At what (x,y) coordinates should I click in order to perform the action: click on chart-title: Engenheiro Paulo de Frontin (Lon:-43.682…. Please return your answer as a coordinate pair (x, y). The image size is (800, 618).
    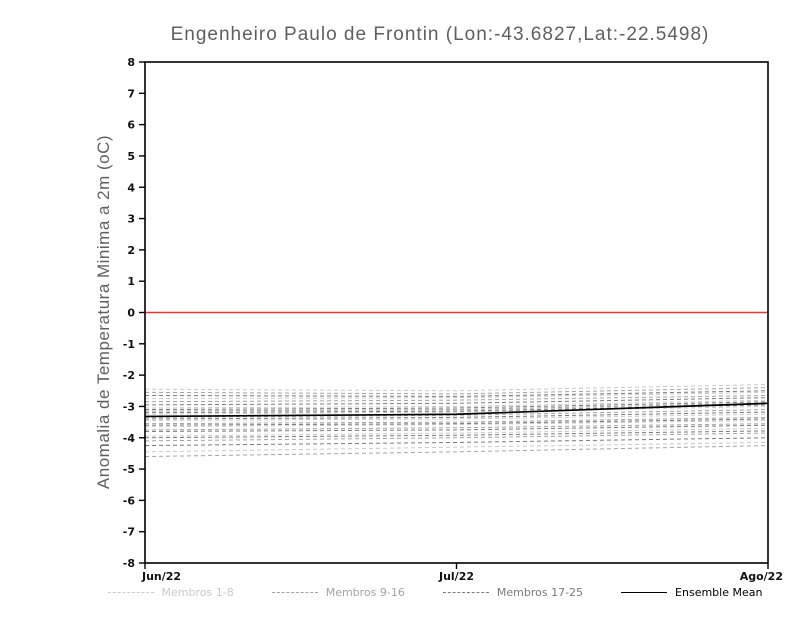
    Looking at the image, I should click on (440, 34).